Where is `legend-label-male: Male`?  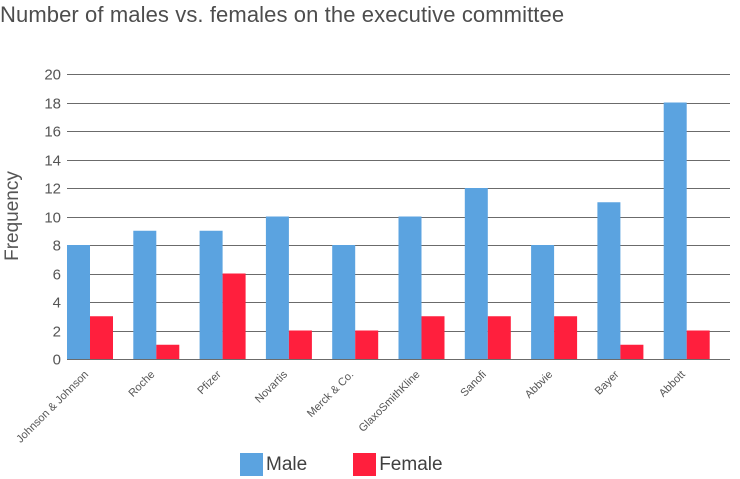
legend-label-male: Male is located at coordinates (287, 464).